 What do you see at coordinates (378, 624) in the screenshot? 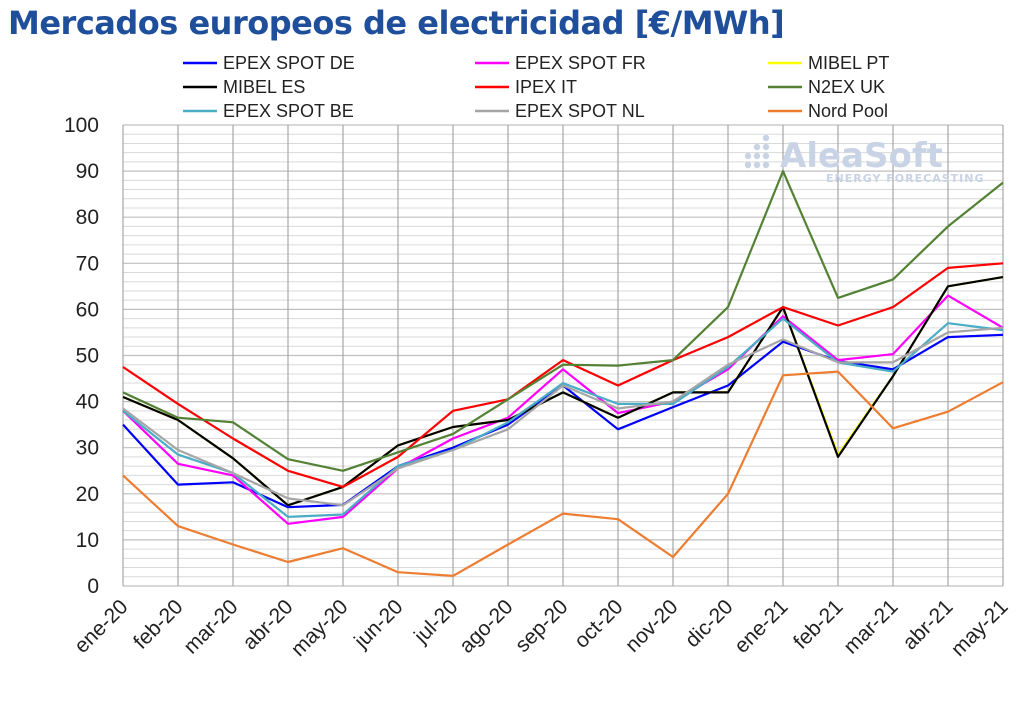
I see `x-tick-label: jun-20` at bounding box center [378, 624].